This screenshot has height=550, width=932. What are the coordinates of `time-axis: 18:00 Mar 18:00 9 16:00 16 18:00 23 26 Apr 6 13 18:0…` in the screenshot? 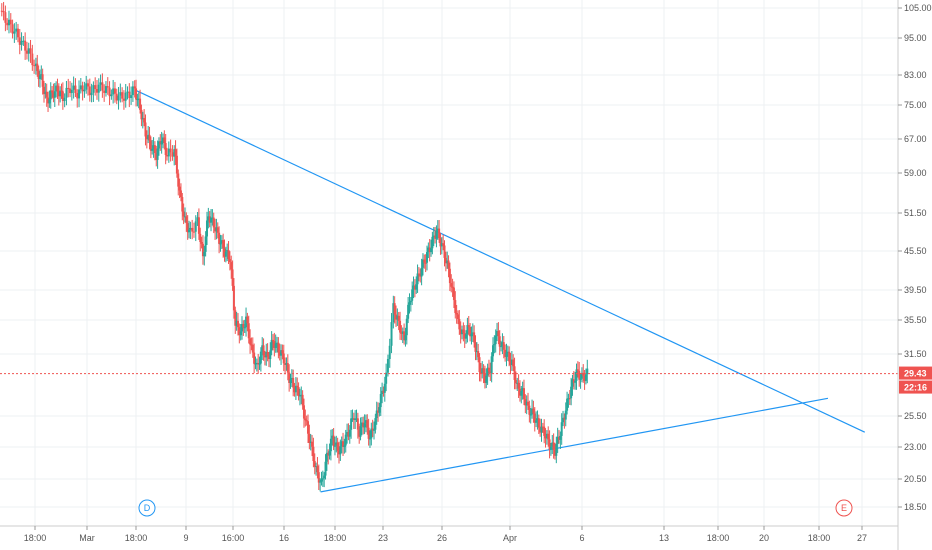 It's located at (449, 534).